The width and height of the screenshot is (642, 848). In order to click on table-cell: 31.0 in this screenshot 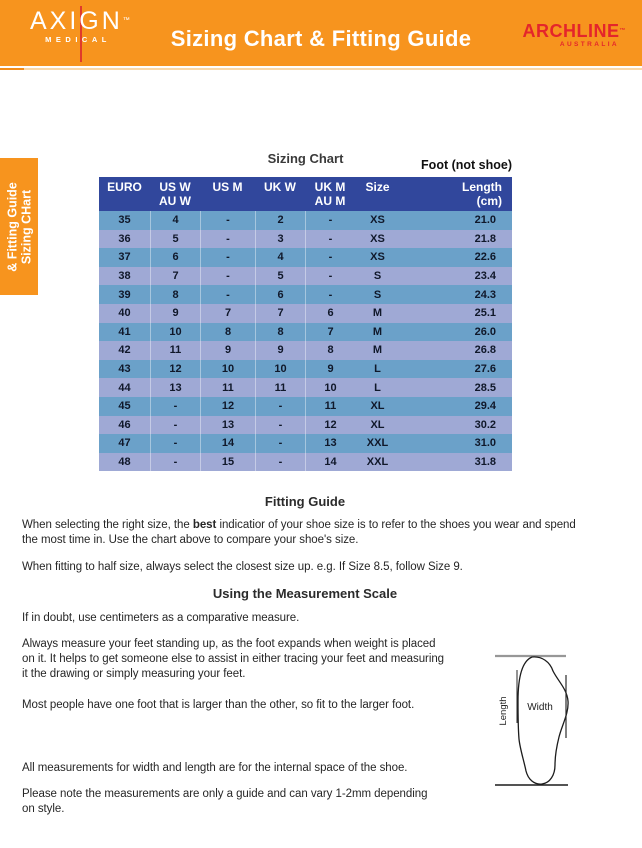, I will do `click(485, 443)`.